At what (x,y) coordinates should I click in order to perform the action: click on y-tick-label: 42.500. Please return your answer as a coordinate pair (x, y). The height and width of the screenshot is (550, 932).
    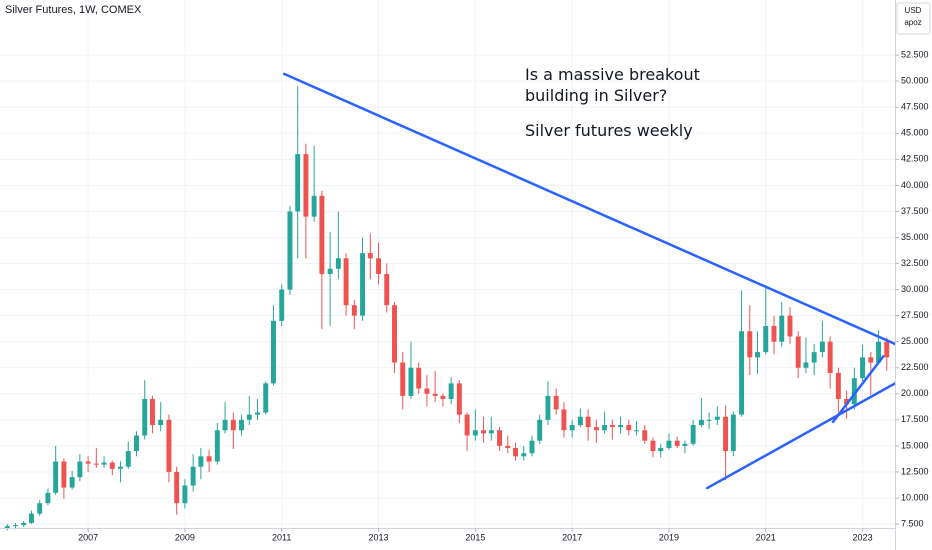
    Looking at the image, I should click on (915, 159).